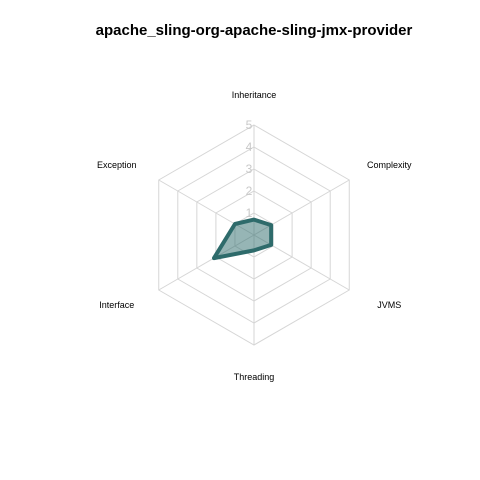  I want to click on series-point-exception, so click(235, 224).